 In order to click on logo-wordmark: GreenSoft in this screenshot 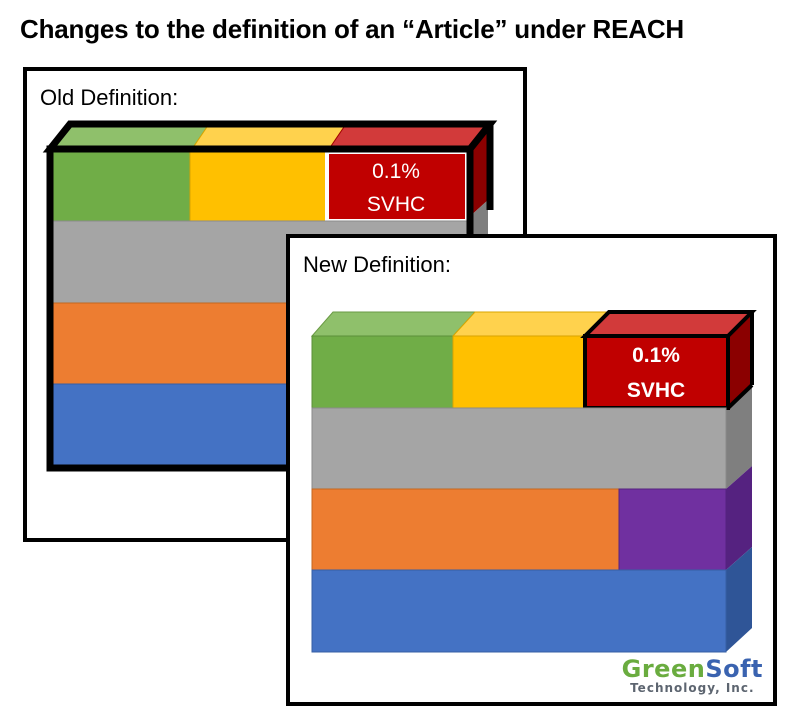, I will do `click(692, 669)`.